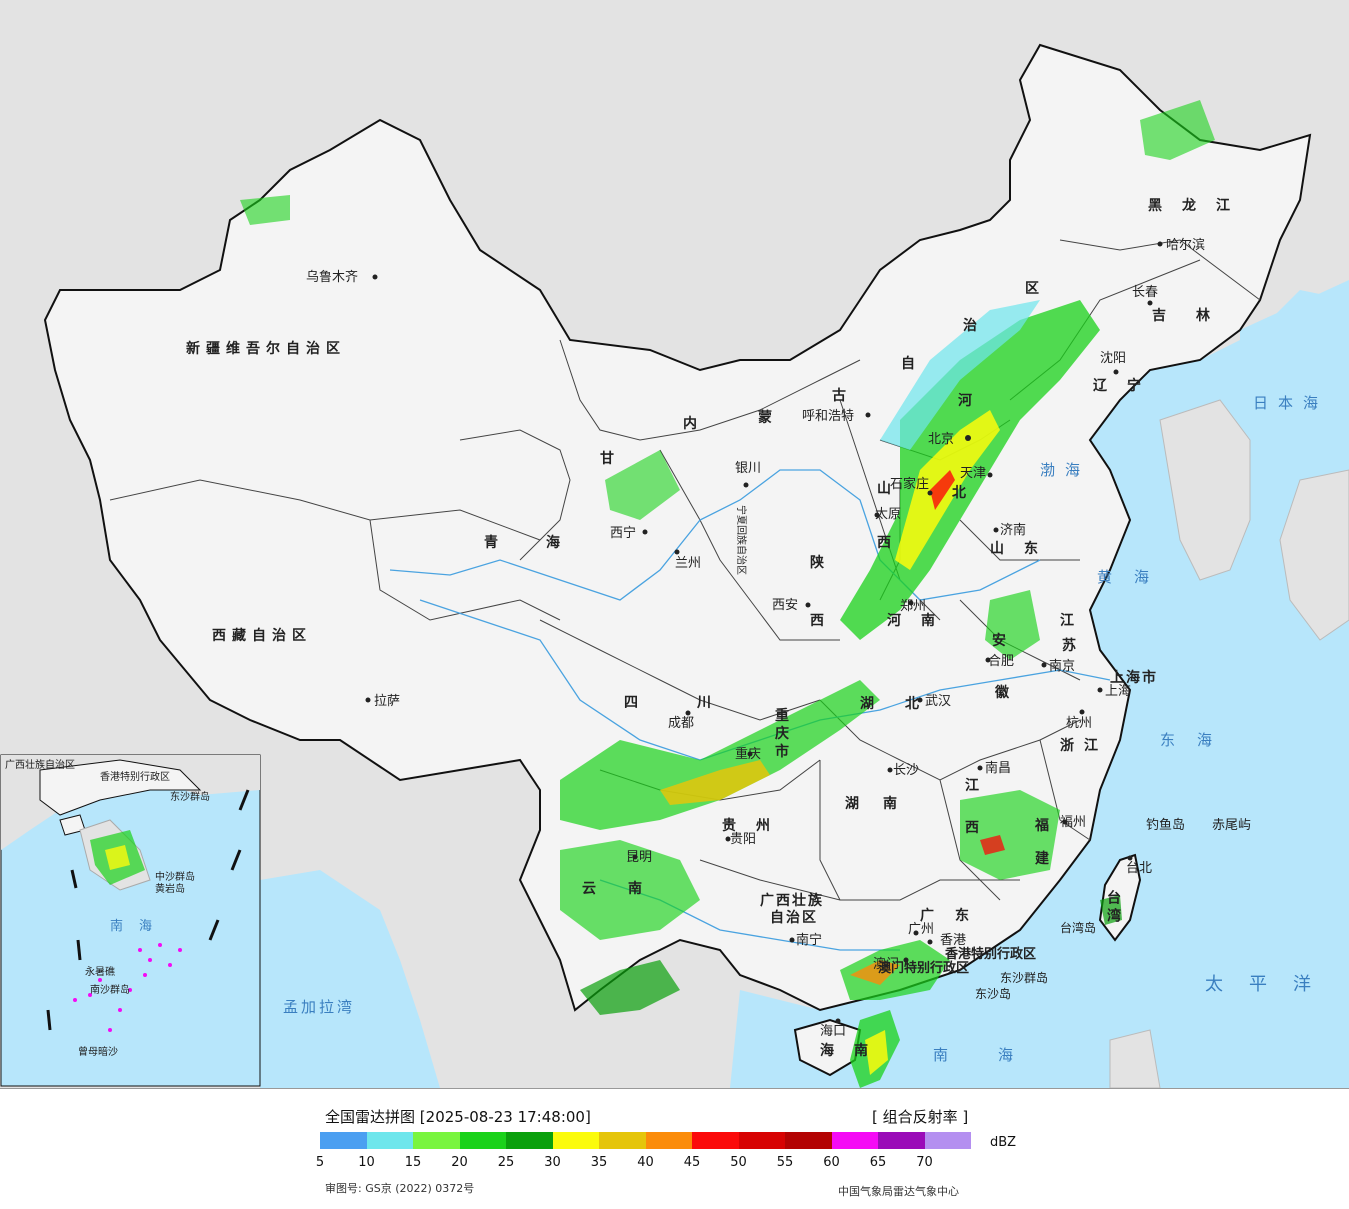  I want to click on province-label: 重, so click(785, 715).